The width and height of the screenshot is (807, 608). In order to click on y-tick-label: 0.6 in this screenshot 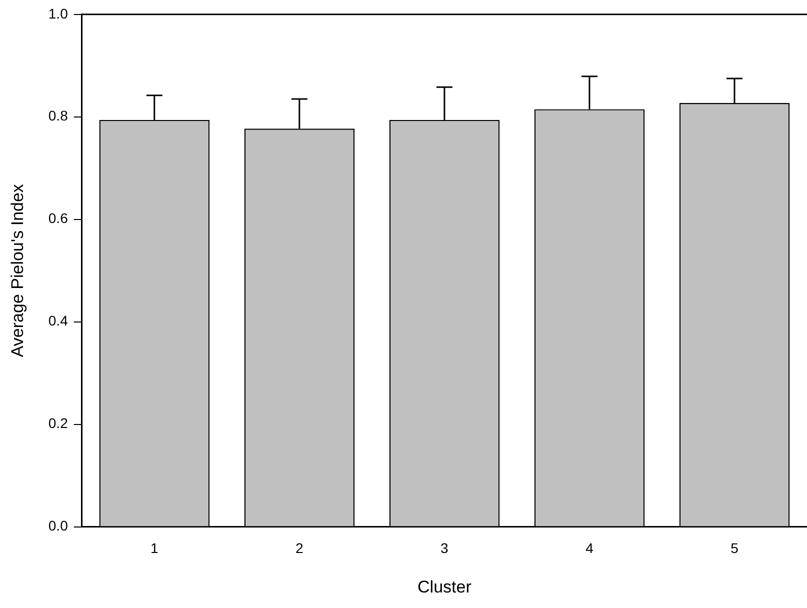, I will do `click(58, 218)`.